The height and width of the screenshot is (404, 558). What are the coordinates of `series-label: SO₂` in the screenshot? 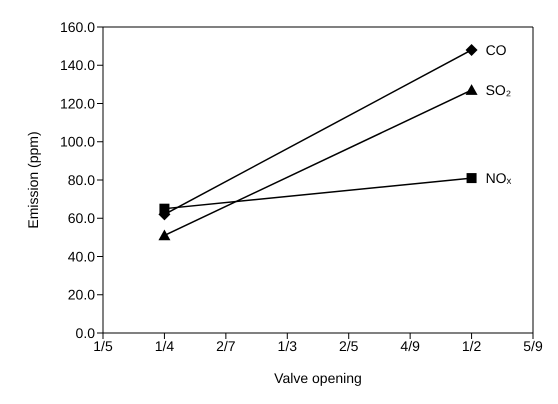 It's located at (499, 90).